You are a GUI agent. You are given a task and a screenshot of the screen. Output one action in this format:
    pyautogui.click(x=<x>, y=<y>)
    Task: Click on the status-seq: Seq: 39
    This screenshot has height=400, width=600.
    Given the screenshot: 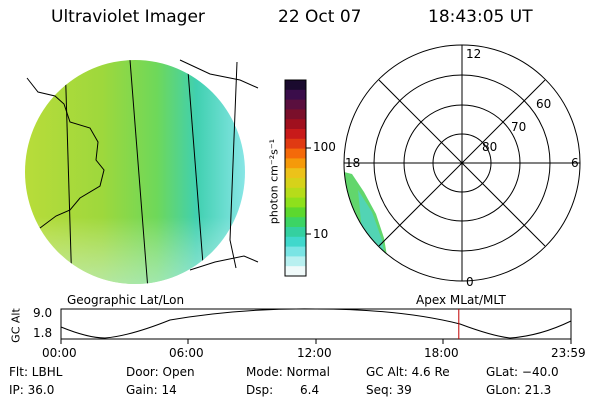 What is the action you would take?
    pyautogui.click(x=389, y=390)
    